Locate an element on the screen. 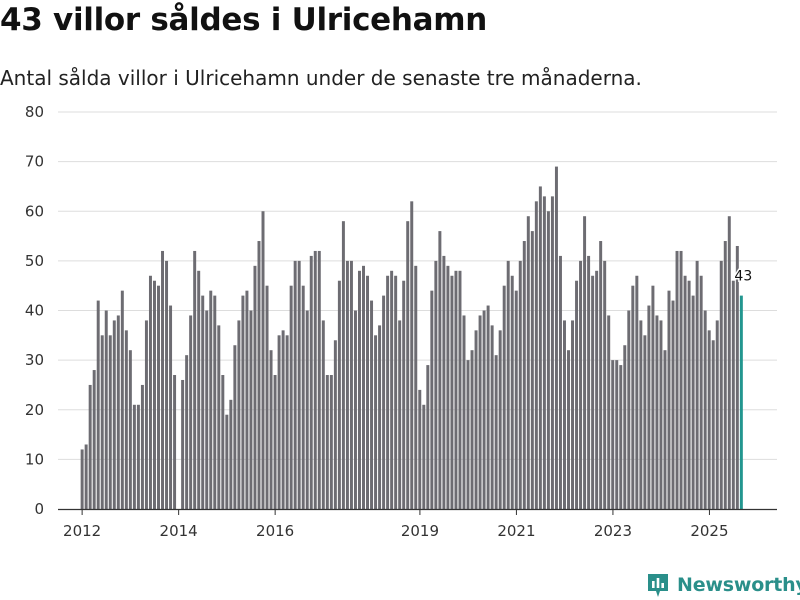 The image size is (800, 600). x-tick-label-2019: 2019 is located at coordinates (420, 531).